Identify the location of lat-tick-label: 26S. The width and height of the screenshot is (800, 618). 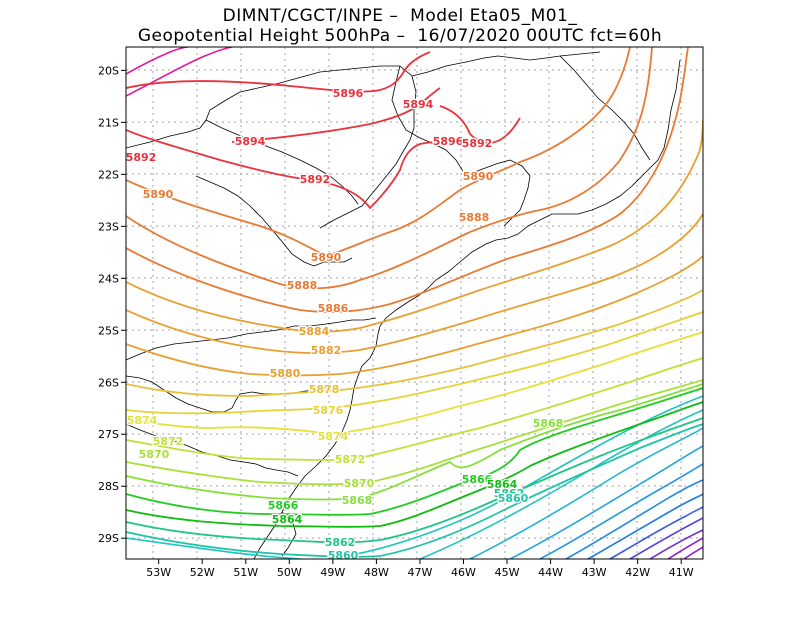
(108, 382).